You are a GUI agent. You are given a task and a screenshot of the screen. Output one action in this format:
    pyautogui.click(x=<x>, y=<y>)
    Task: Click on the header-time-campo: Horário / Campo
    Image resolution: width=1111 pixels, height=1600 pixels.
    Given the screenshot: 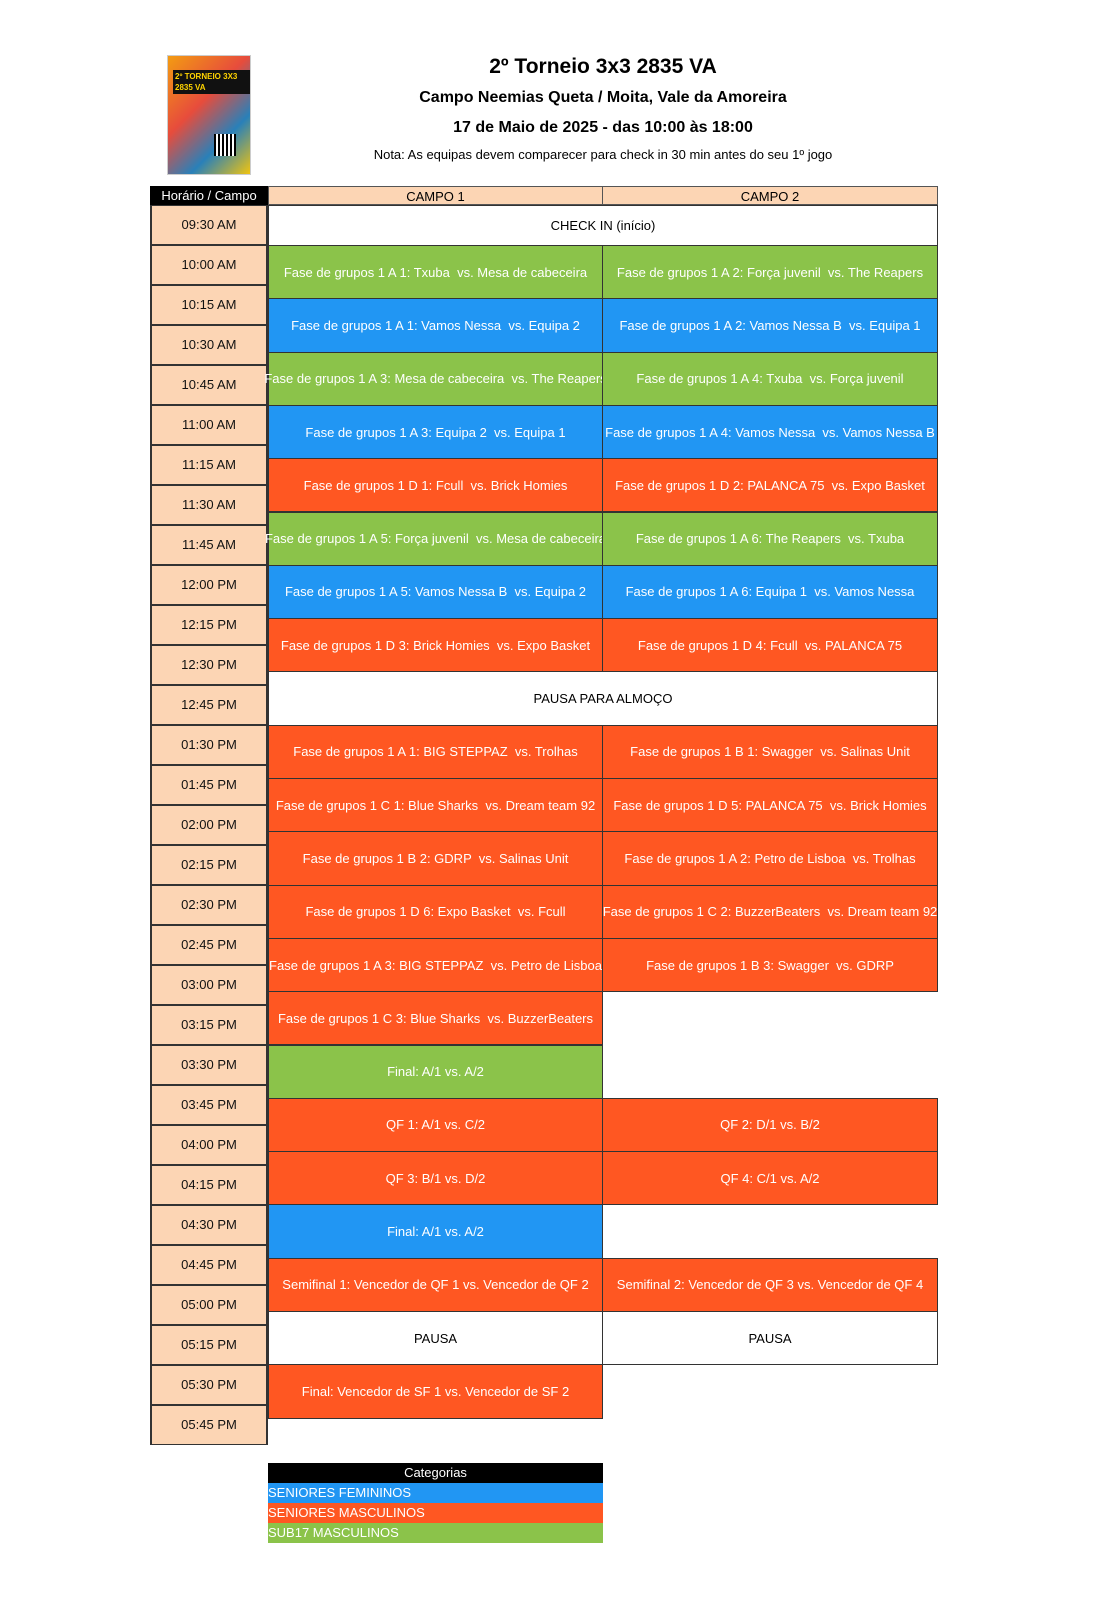 What is the action you would take?
    pyautogui.click(x=209, y=195)
    